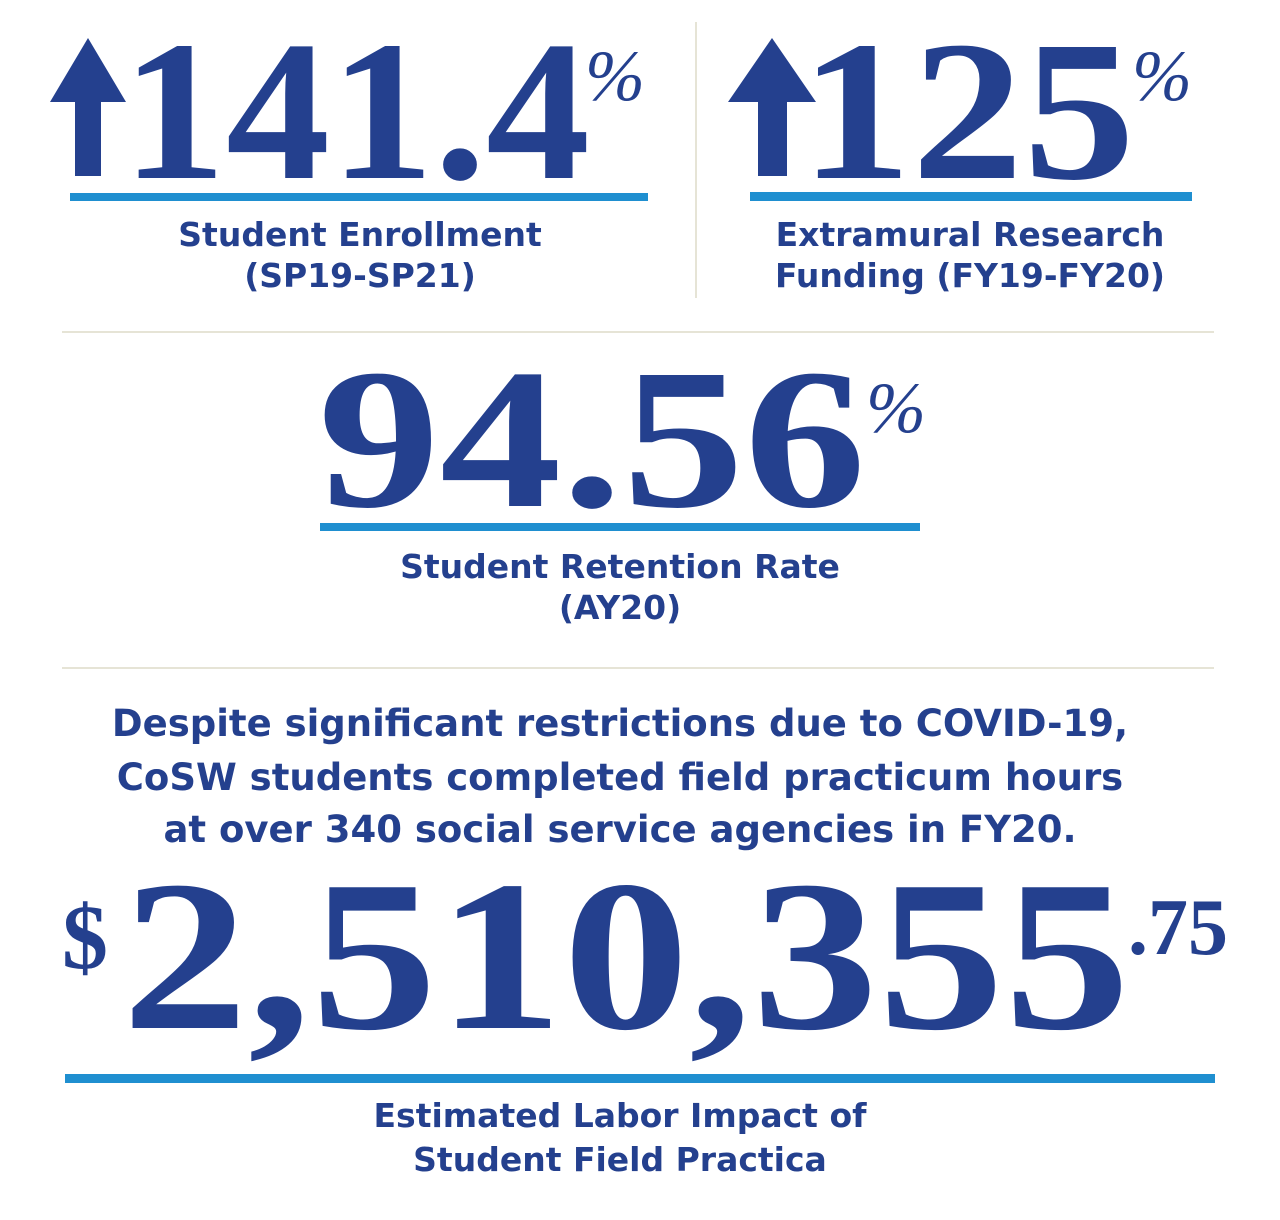  What do you see at coordinates (970, 234) in the screenshot?
I see `stat-label: Extramural Research` at bounding box center [970, 234].